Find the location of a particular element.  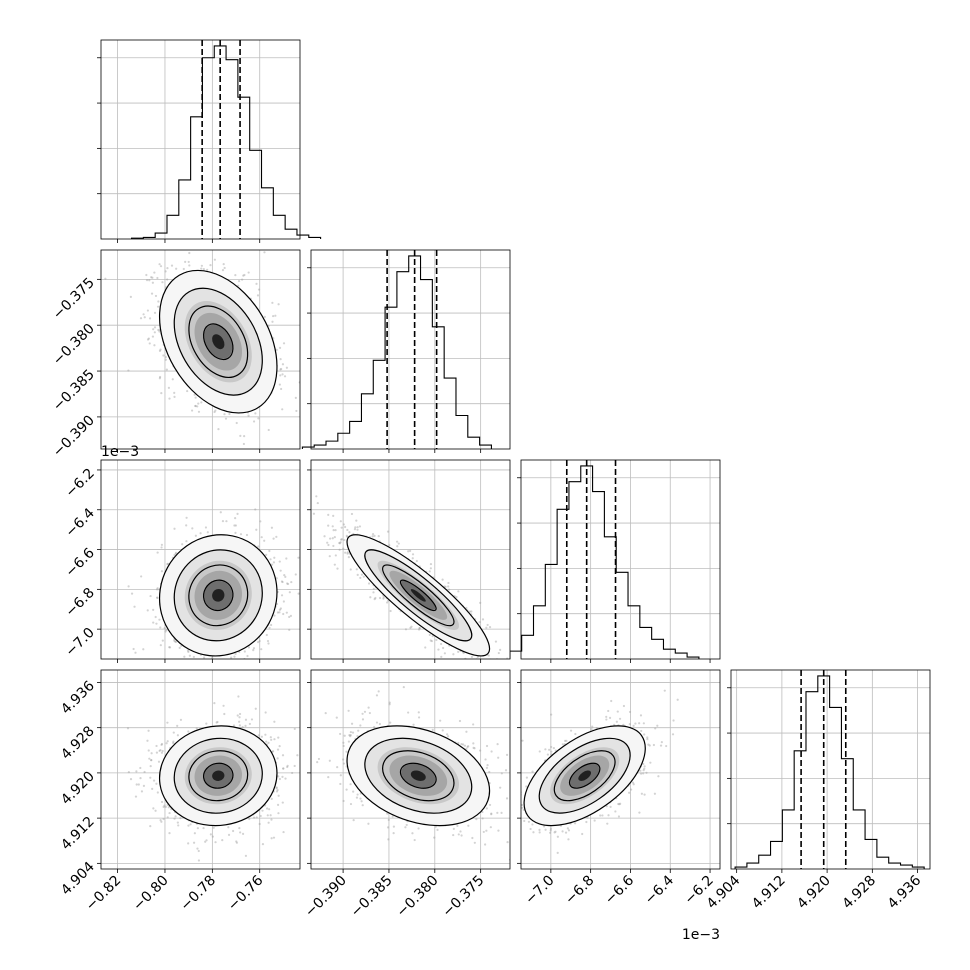

histogram-steps is located at coordinates (829, 772).